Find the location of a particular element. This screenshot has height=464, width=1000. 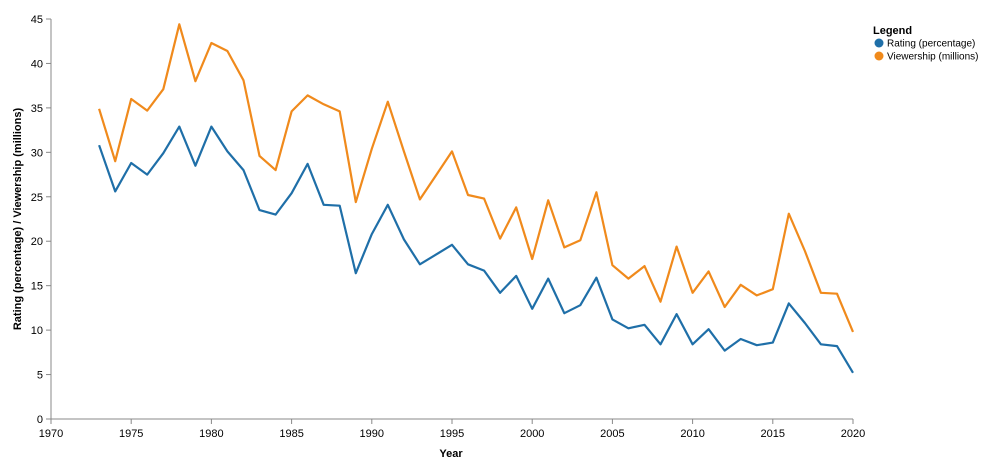

legend-label: Viewership (millions) is located at coordinates (933, 57).